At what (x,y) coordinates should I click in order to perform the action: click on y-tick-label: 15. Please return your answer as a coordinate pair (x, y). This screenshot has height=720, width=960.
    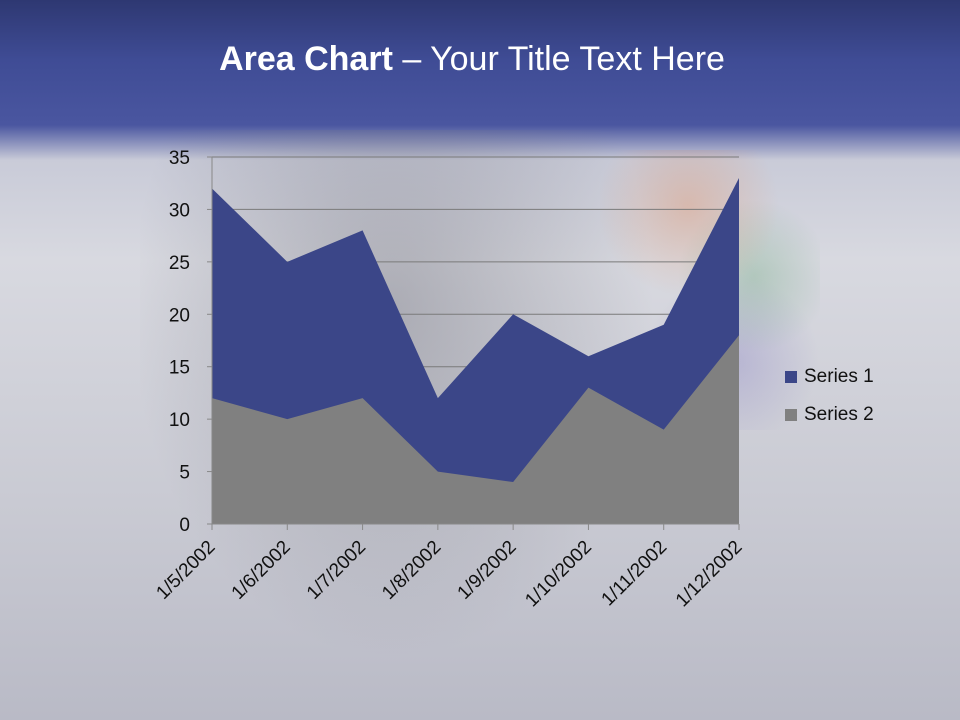
    Looking at the image, I should click on (179, 368).